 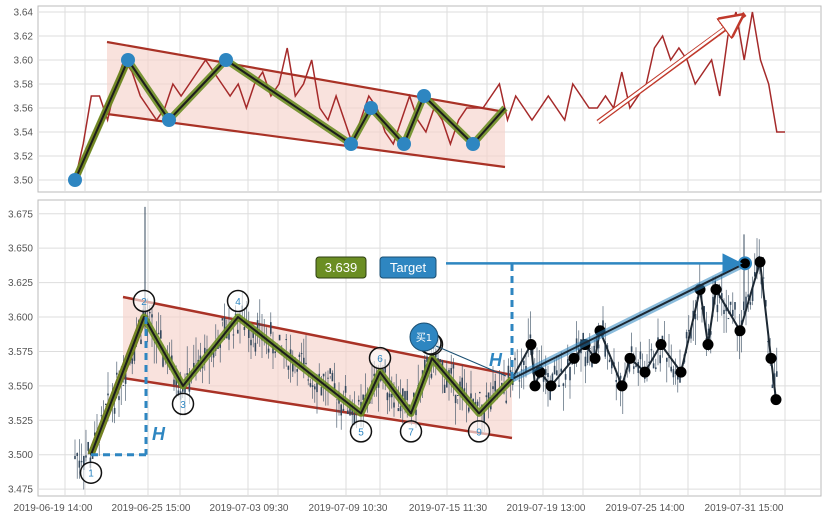 What do you see at coordinates (317, 336) in the screenshot?
I see `bottom-channel-upper` at bounding box center [317, 336].